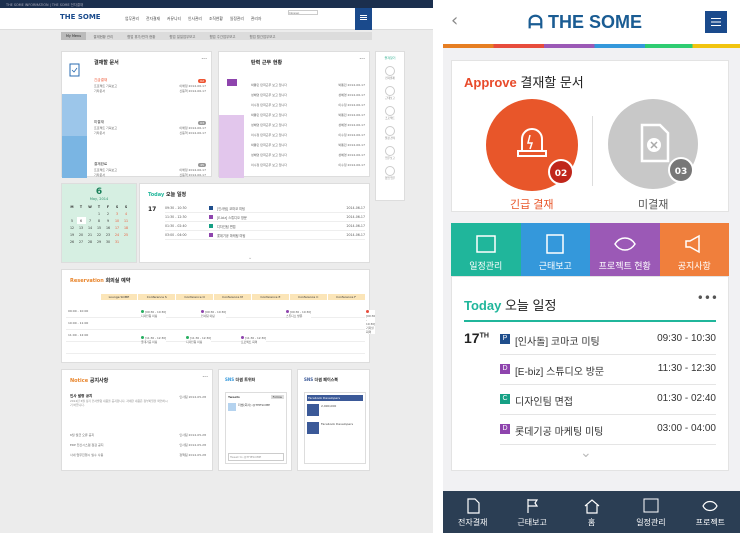  What do you see at coordinates (72, 220) in the screenshot?
I see `calendar-day-cell: 5` at bounding box center [72, 220].